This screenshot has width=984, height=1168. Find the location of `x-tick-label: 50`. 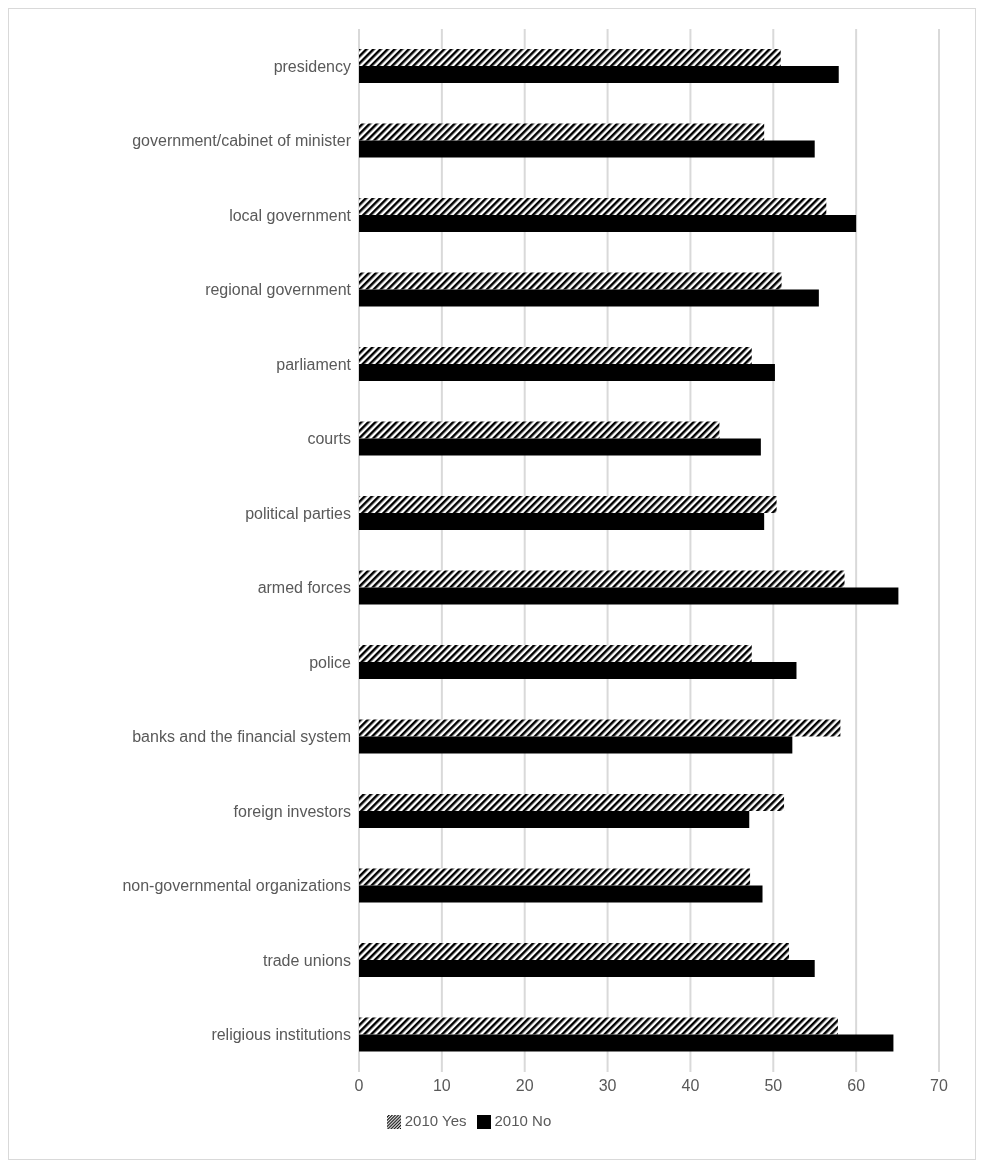

x-tick-label: 50 is located at coordinates (773, 1086).